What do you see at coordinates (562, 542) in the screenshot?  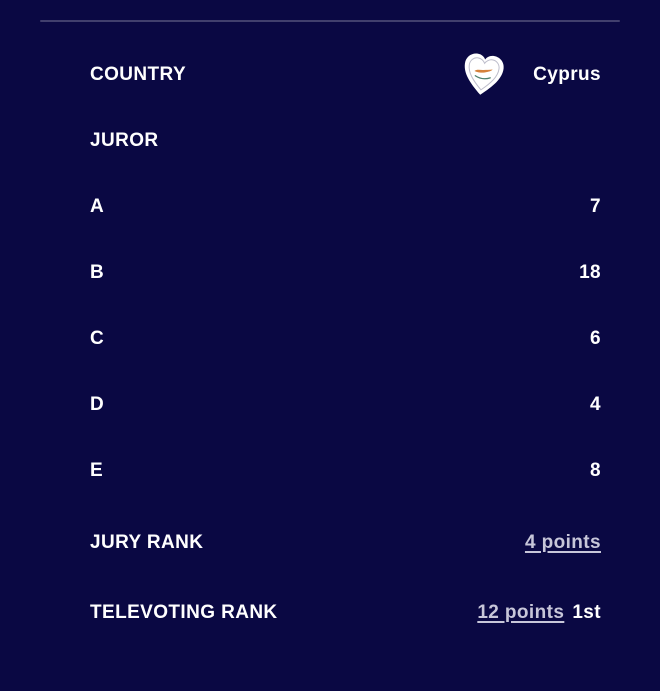 I see `jury-rank-points-link: 4 points` at bounding box center [562, 542].